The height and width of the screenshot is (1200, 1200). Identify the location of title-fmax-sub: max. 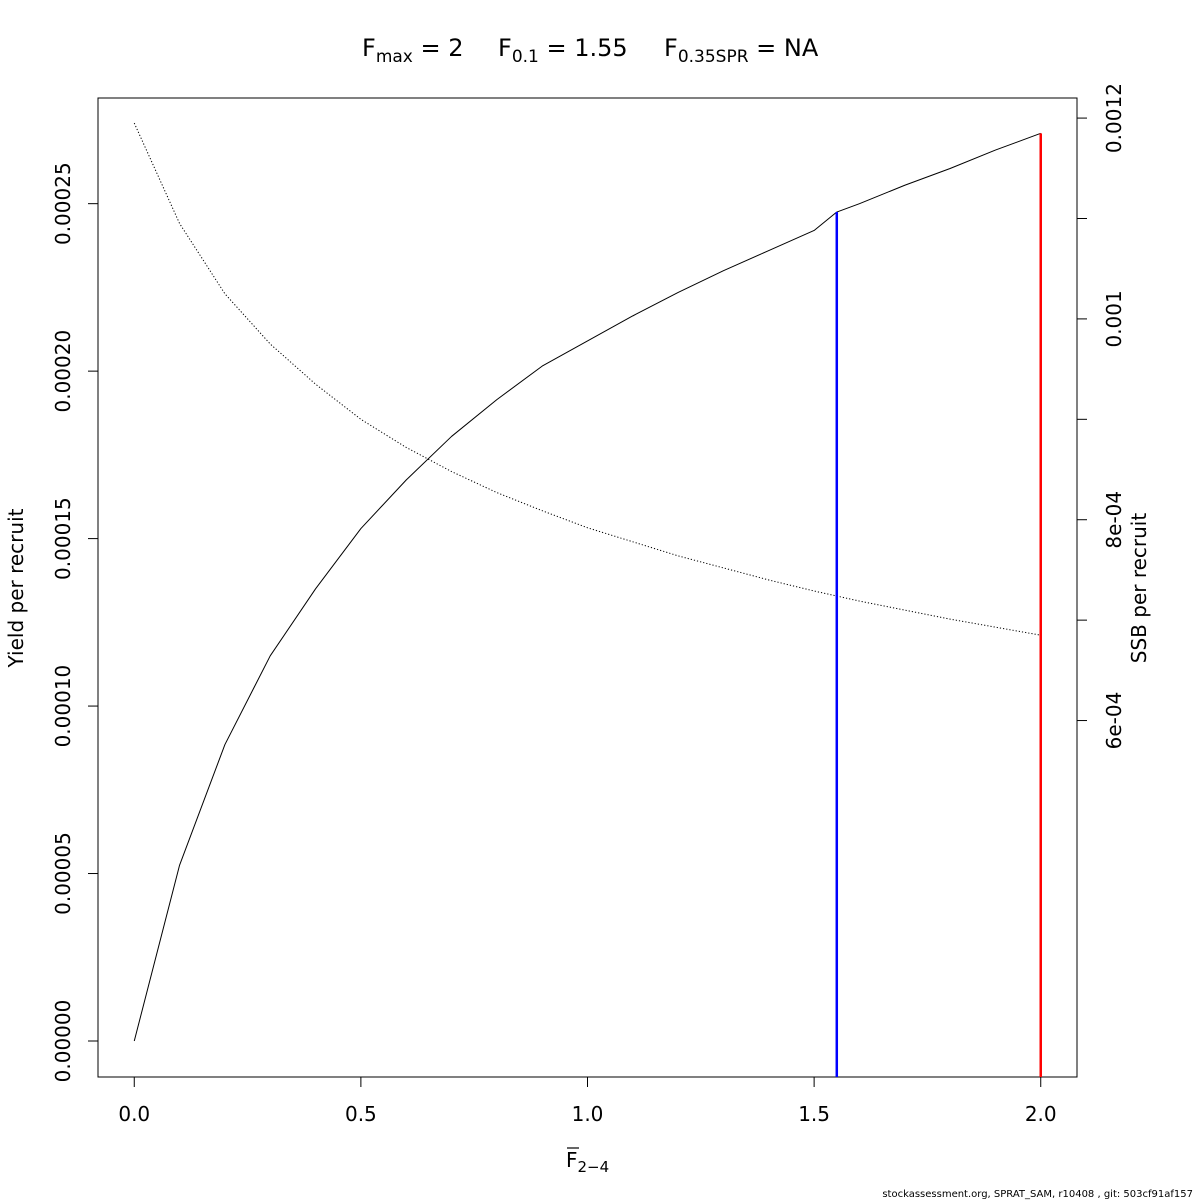
(394, 57).